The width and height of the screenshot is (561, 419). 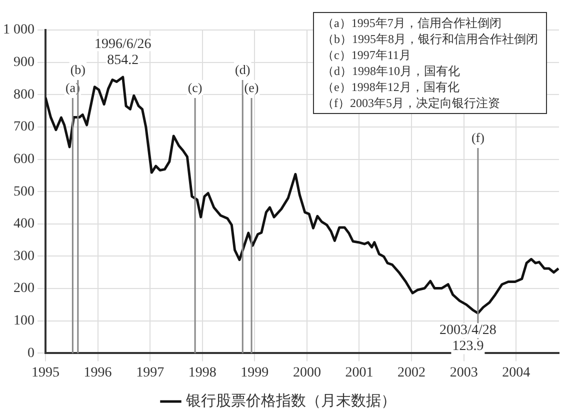 I want to click on x-tick-label: 1996, so click(x=98, y=372).